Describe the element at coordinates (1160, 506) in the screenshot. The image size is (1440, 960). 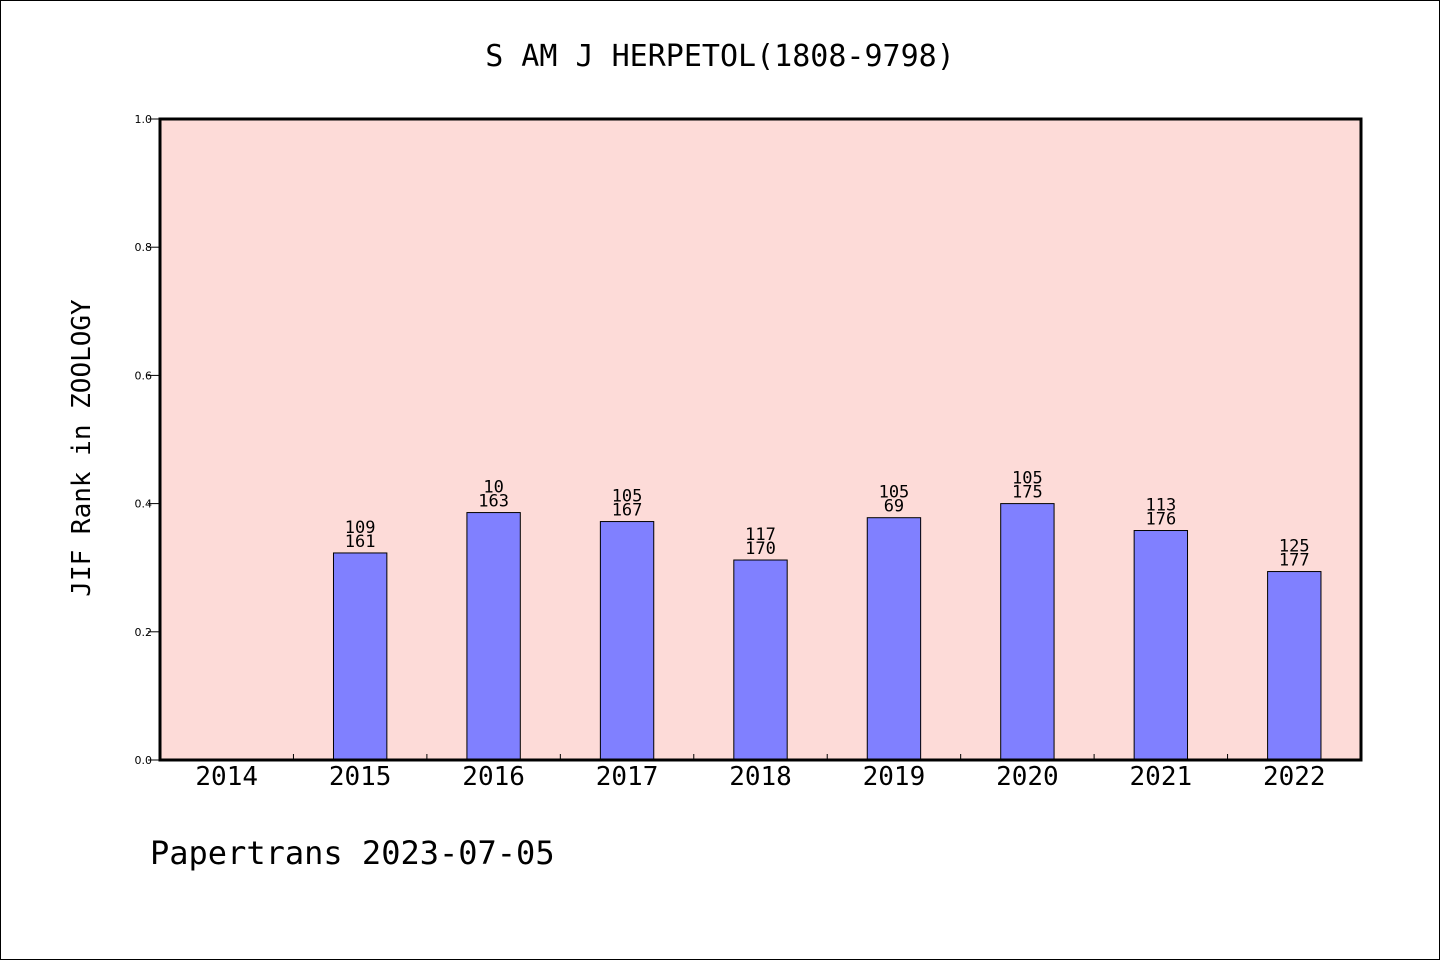
I see `bar-label-top-2021: 113` at that location.